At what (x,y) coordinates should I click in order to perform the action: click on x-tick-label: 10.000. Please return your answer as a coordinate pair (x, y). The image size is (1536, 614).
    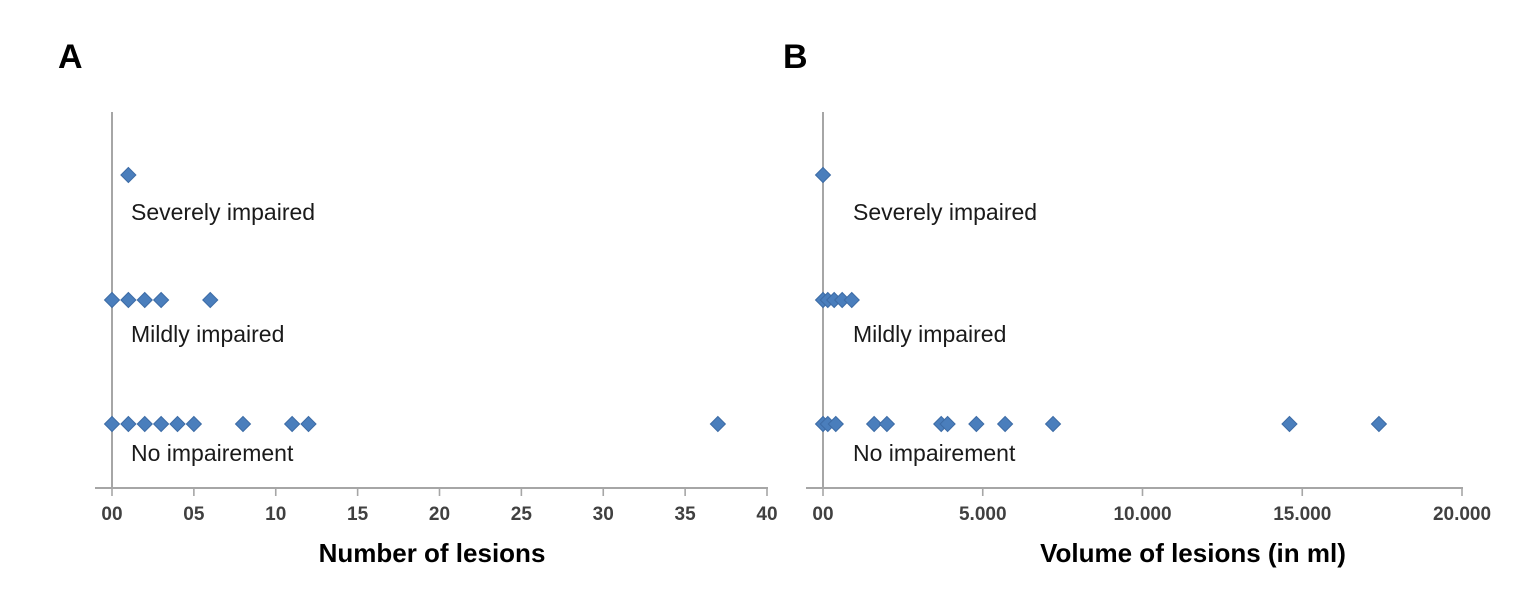
    Looking at the image, I should click on (1142, 514).